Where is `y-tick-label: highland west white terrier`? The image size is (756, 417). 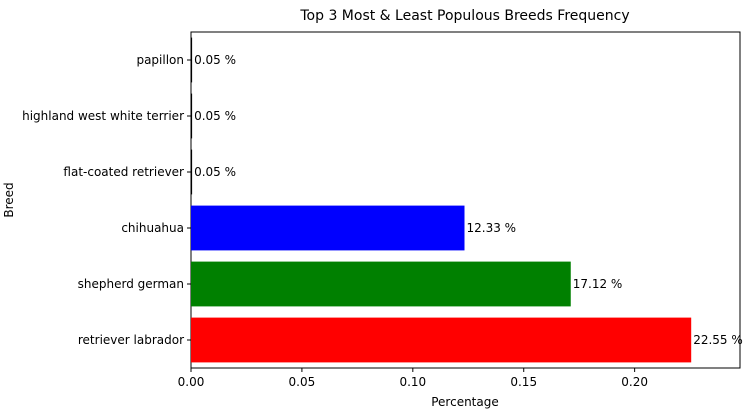
y-tick-label: highland west white terrier is located at coordinates (103, 116).